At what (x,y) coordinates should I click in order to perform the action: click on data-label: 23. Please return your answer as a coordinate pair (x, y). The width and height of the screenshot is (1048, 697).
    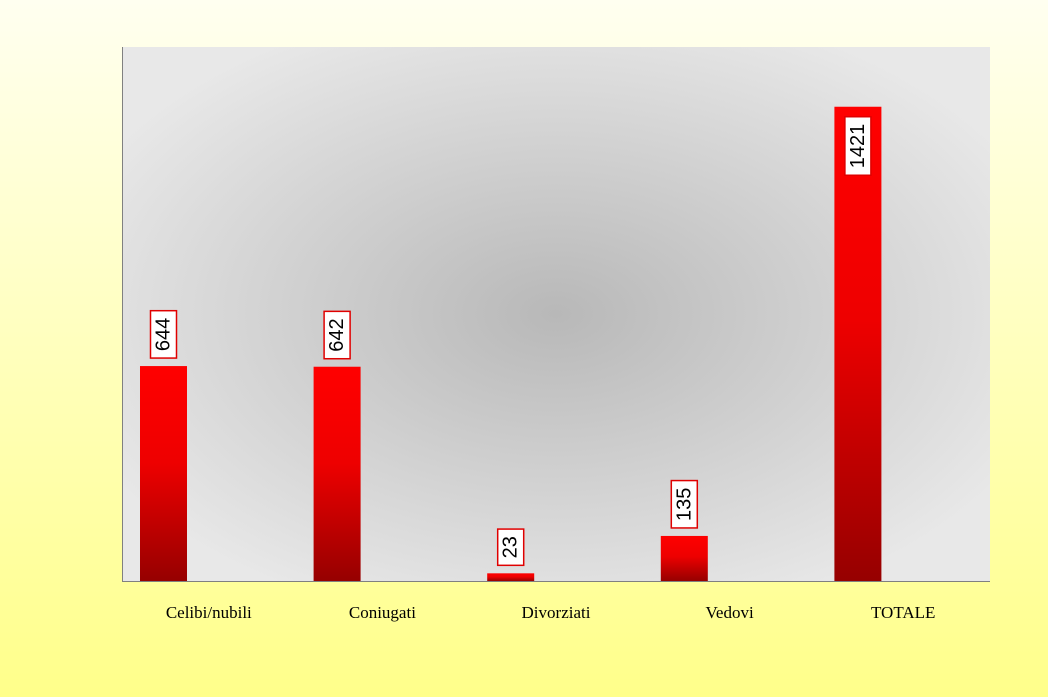
    Looking at the image, I should click on (510, 547).